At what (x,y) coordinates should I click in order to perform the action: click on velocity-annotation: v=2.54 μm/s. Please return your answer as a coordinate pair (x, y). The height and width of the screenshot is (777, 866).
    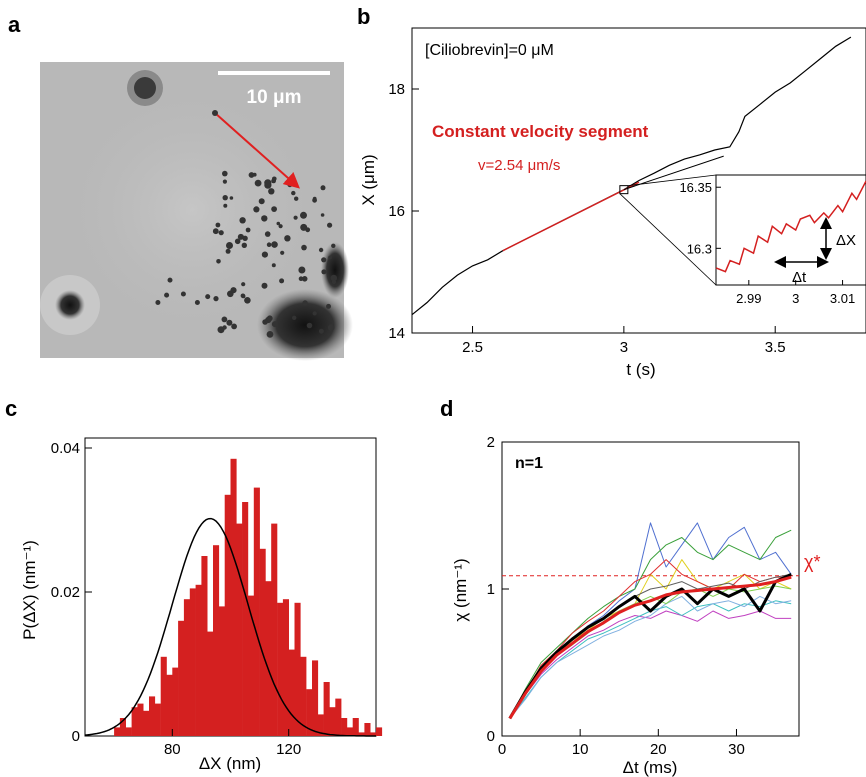
    Looking at the image, I should click on (519, 165).